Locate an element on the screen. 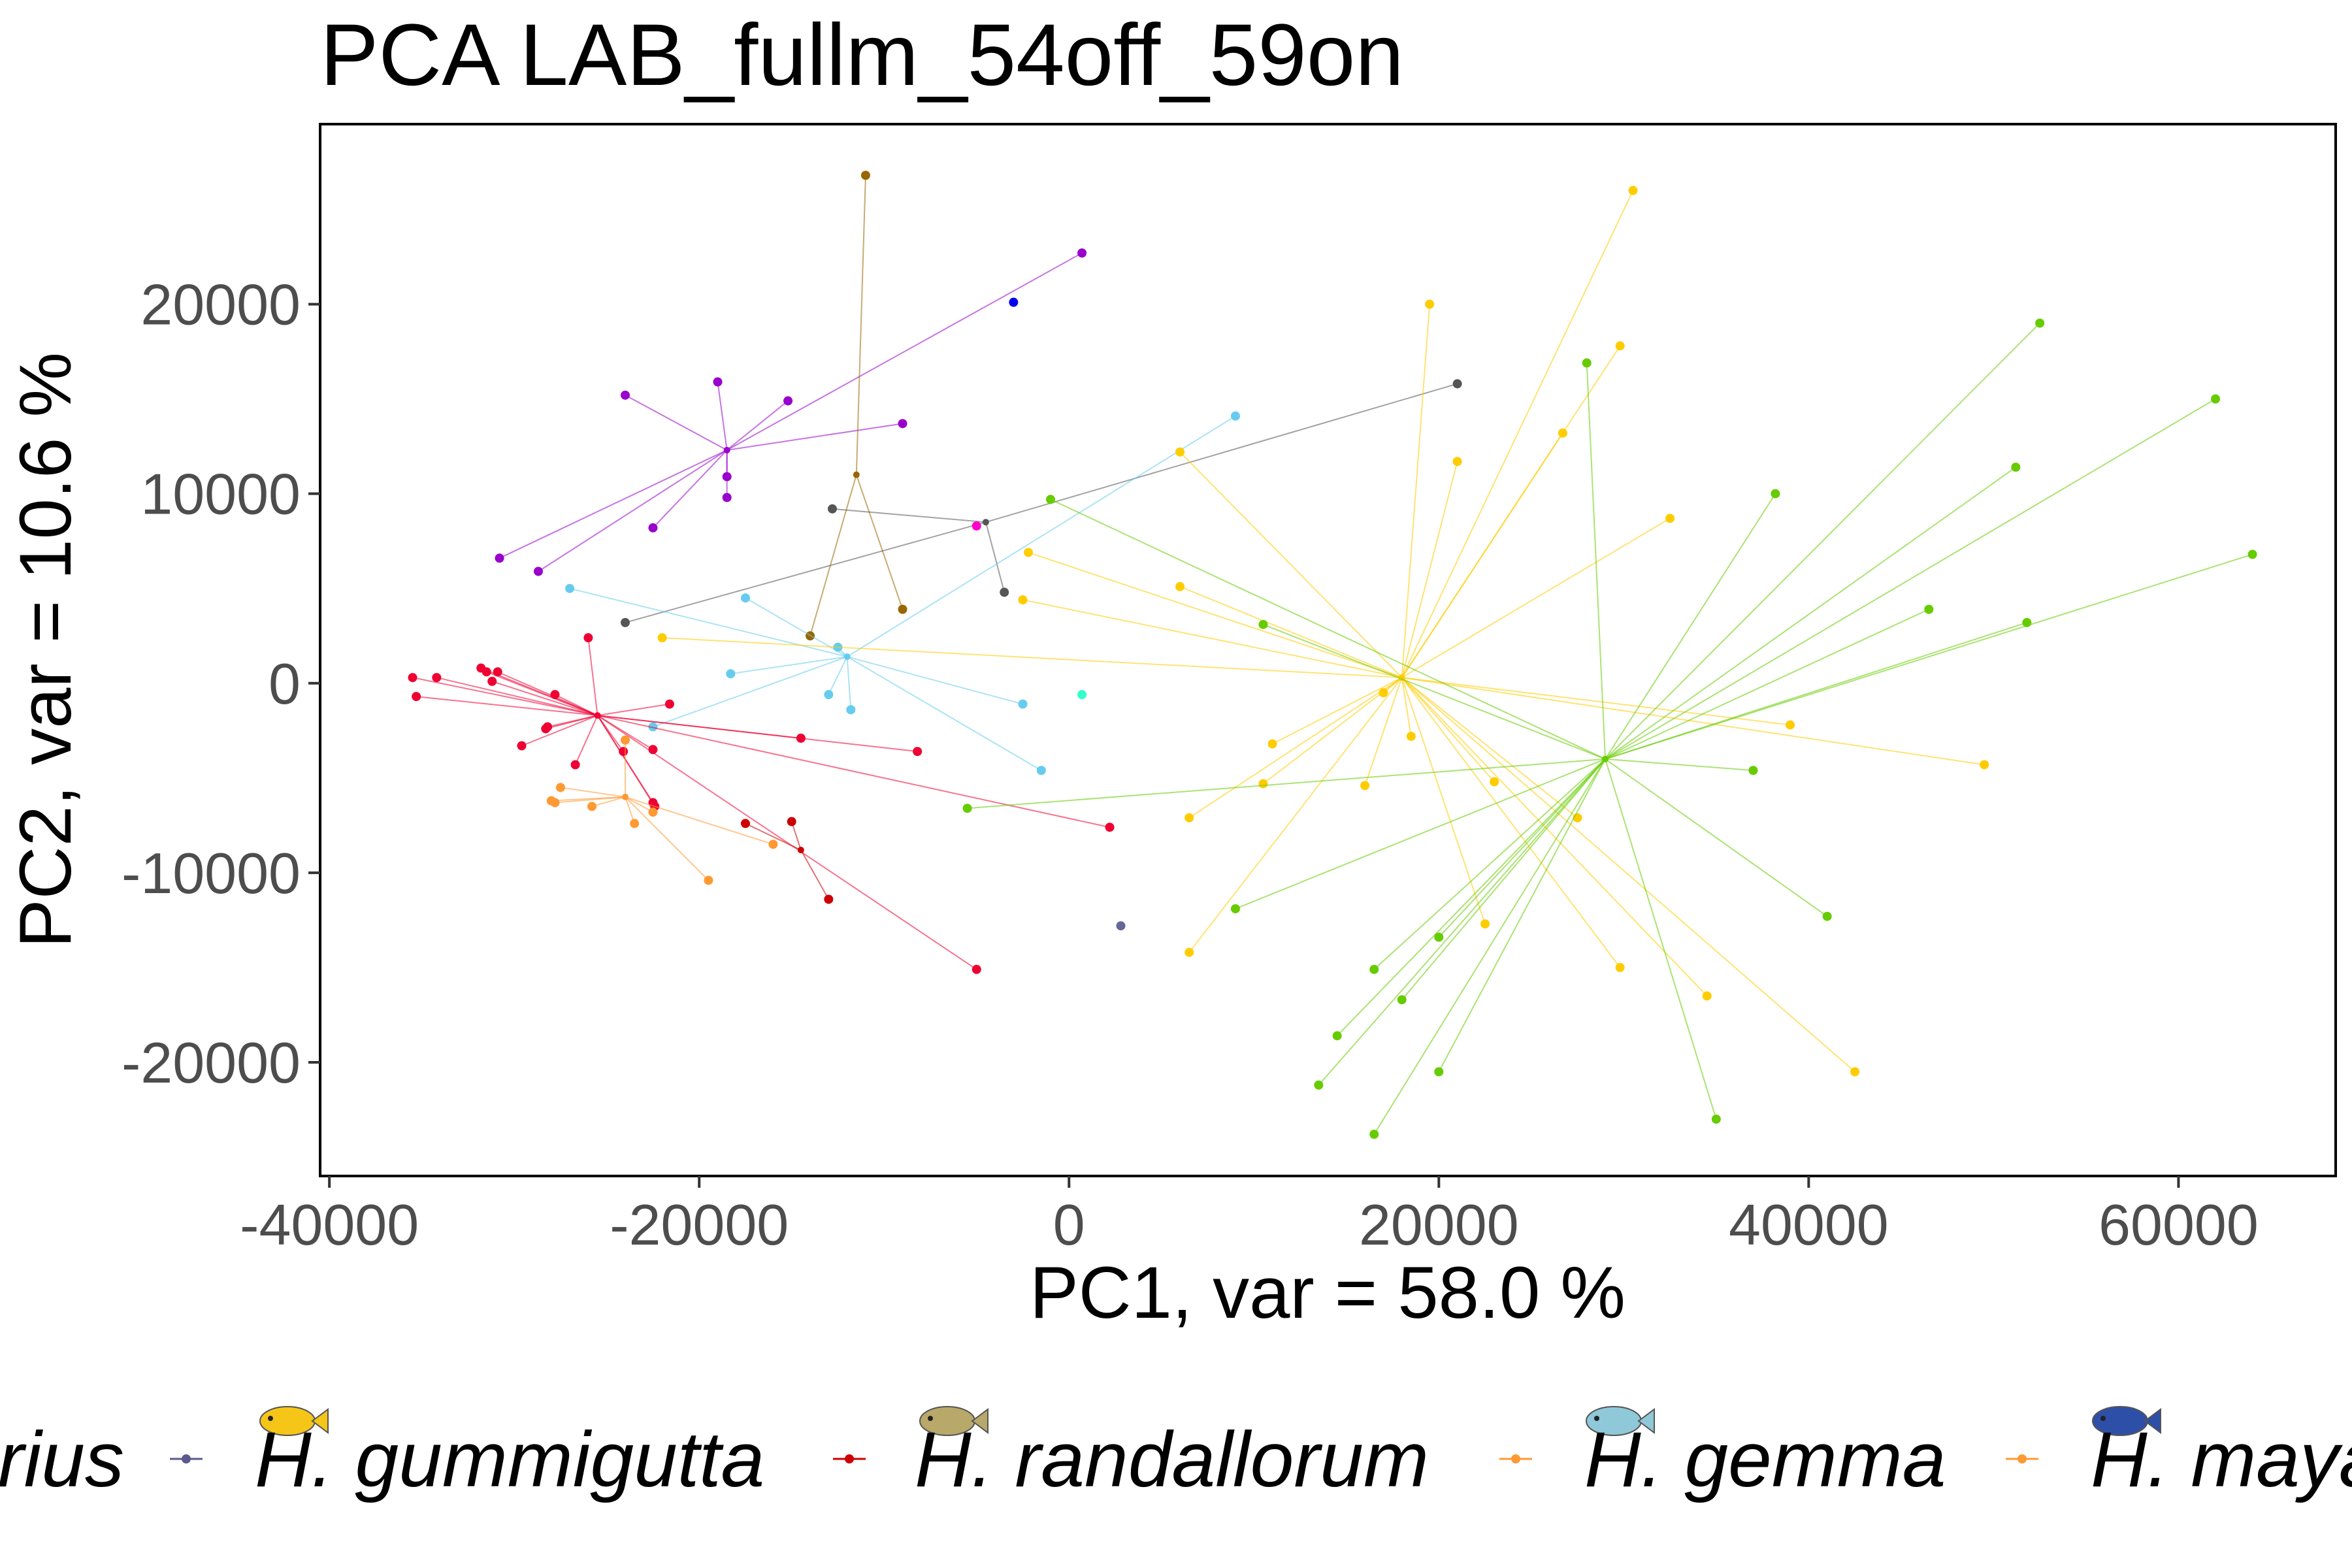 Image resolution: width=2352 pixels, height=1568 pixels. x-tick-label: 40000 is located at coordinates (1809, 1224).